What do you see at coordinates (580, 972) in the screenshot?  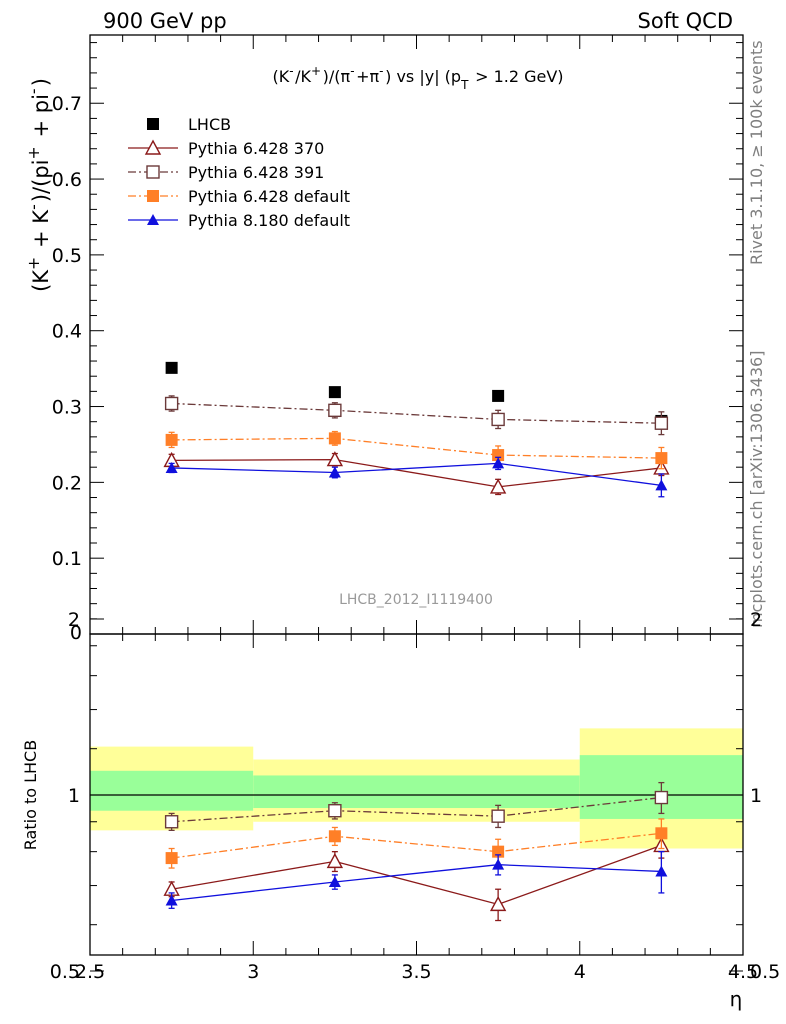 I see `x-tick-label: 4` at bounding box center [580, 972].